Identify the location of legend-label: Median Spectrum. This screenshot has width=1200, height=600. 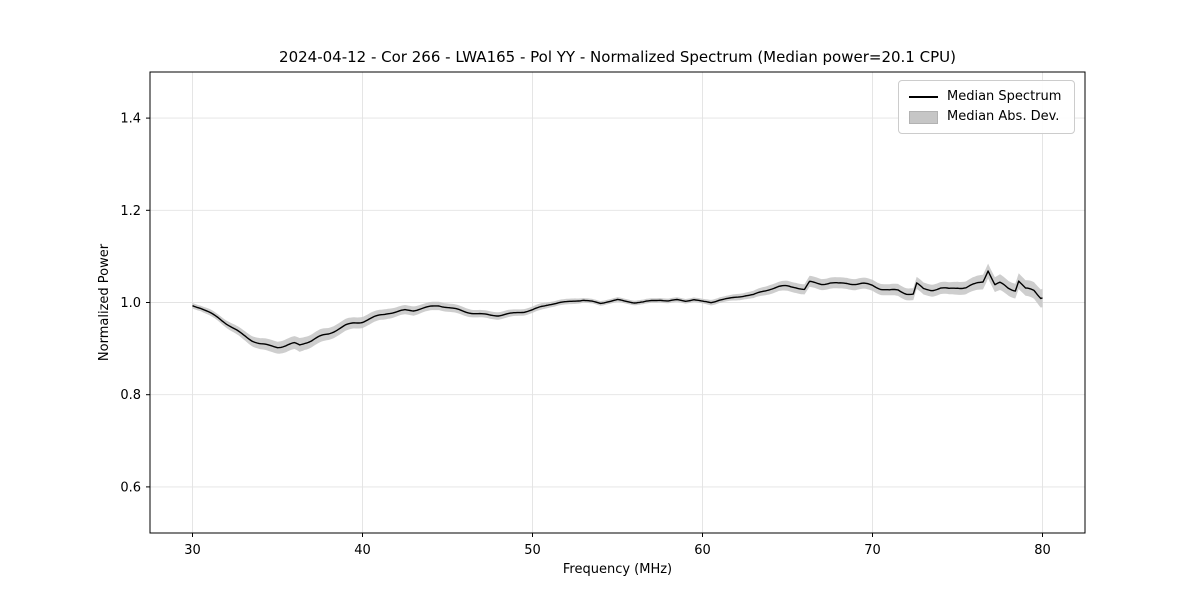
(1004, 96).